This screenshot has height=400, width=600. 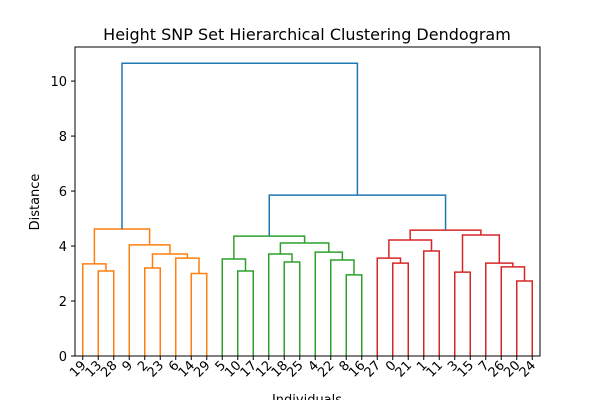 I want to click on leaf-label: 24, so click(x=528, y=369).